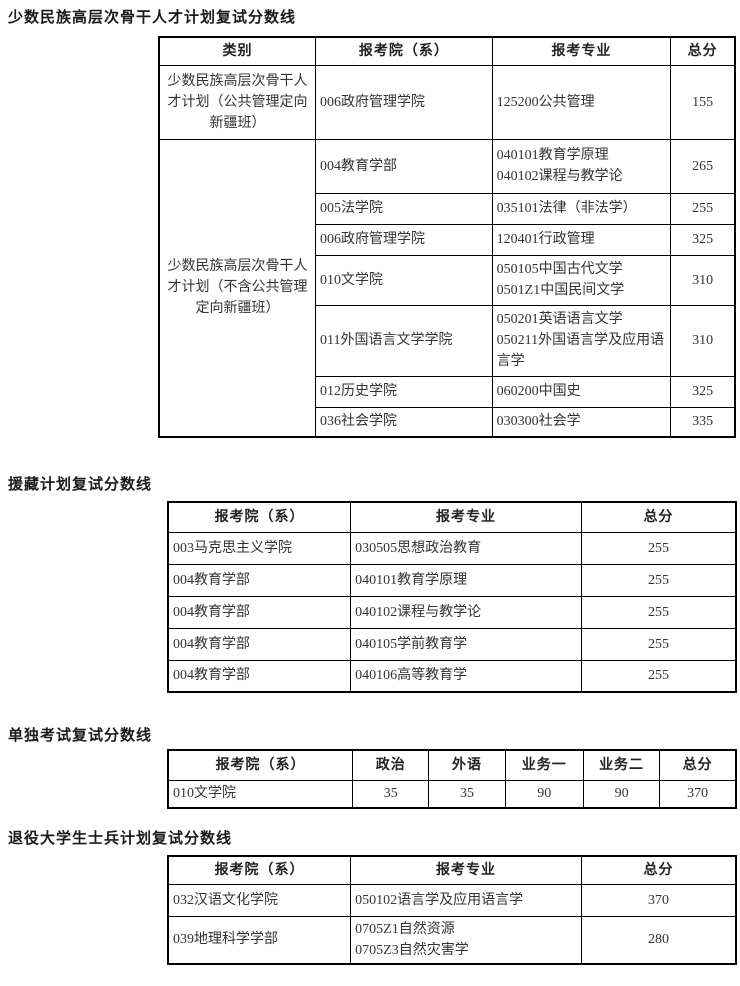 This screenshot has width=740, height=986. What do you see at coordinates (621, 794) in the screenshot?
I see `business2-score-cell: 90` at bounding box center [621, 794].